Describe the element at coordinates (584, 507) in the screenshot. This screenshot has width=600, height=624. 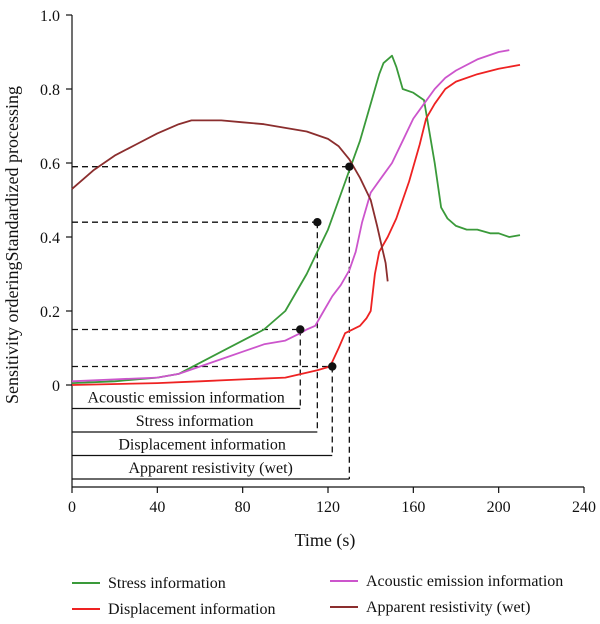
I see `x-tick-label: 240` at that location.